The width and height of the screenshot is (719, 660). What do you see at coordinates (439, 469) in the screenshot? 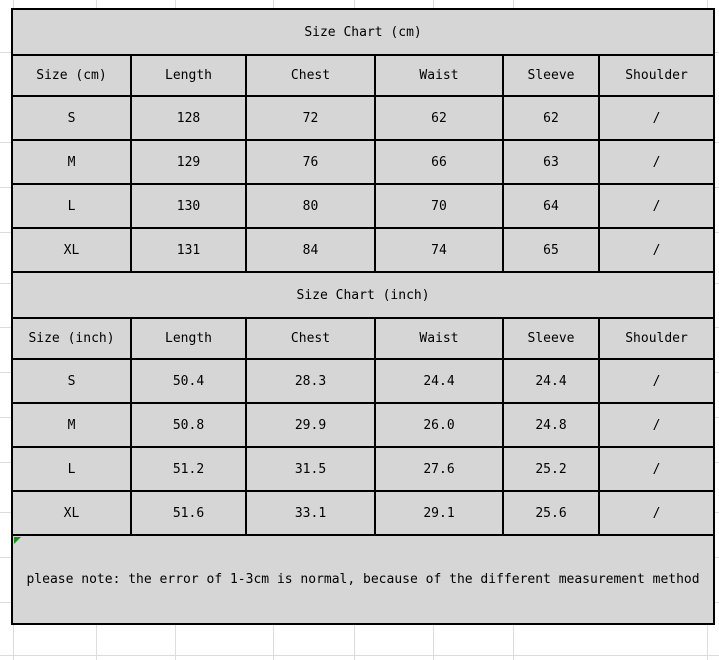
I see `data-cell: 27.6` at bounding box center [439, 469].